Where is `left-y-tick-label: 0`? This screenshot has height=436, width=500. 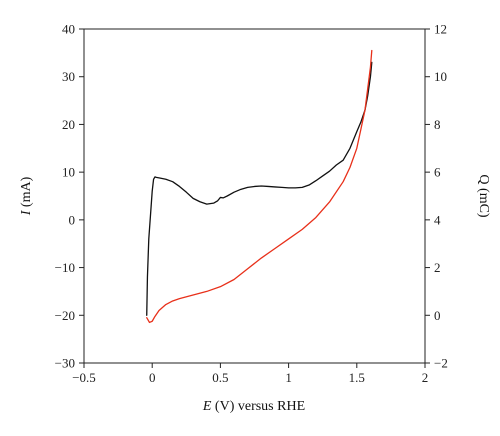
left-y-tick-label: 0 is located at coordinates (72, 219).